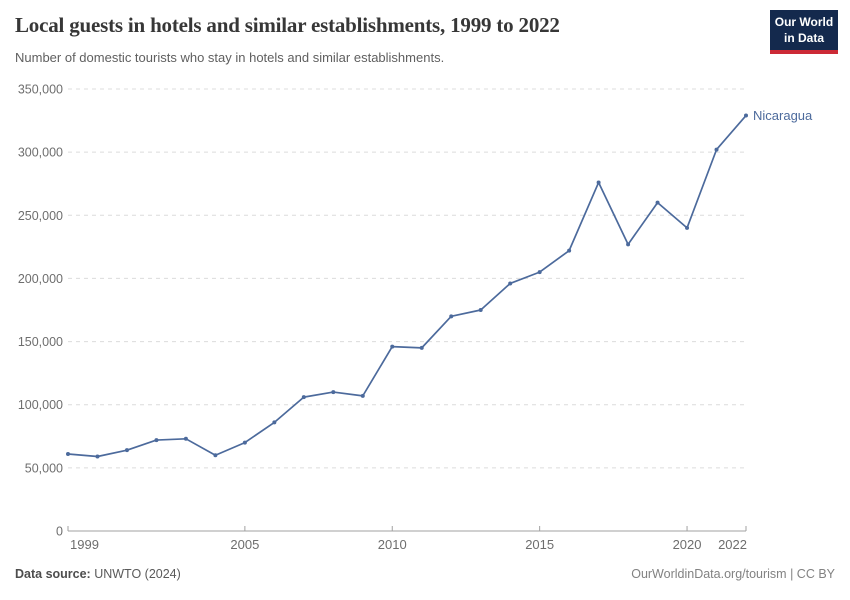 This screenshot has height=600, width=850. I want to click on x-axis-tick-label: 2015, so click(539, 544).